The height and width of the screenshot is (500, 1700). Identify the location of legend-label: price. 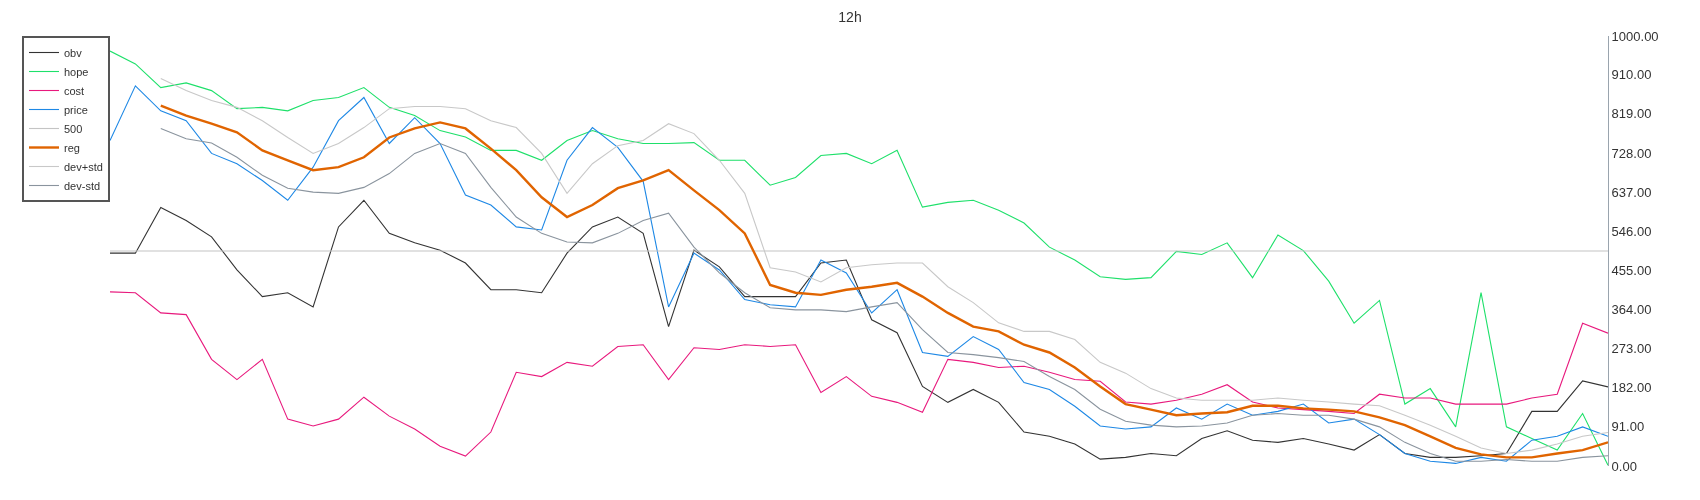
(76, 109).